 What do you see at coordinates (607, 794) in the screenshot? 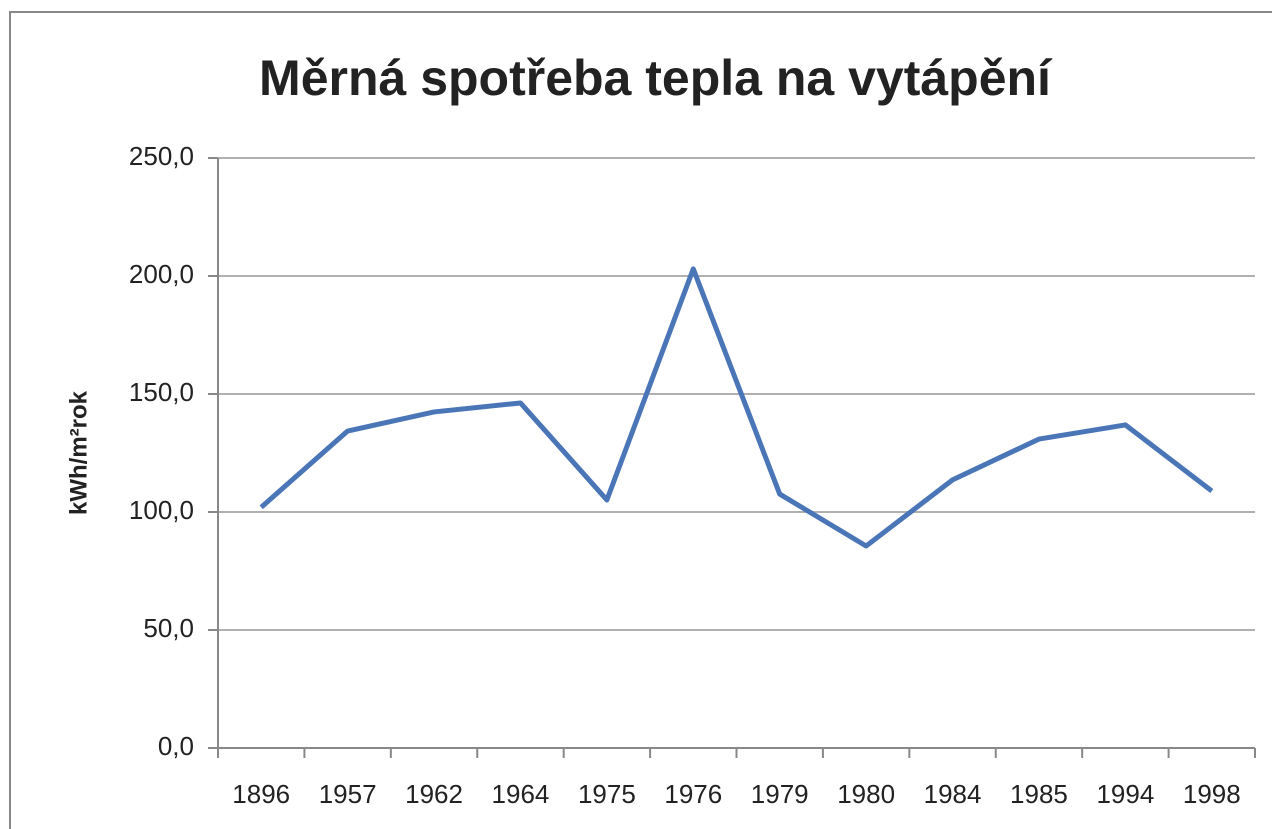
I see `x-tick-label: 1975` at bounding box center [607, 794].